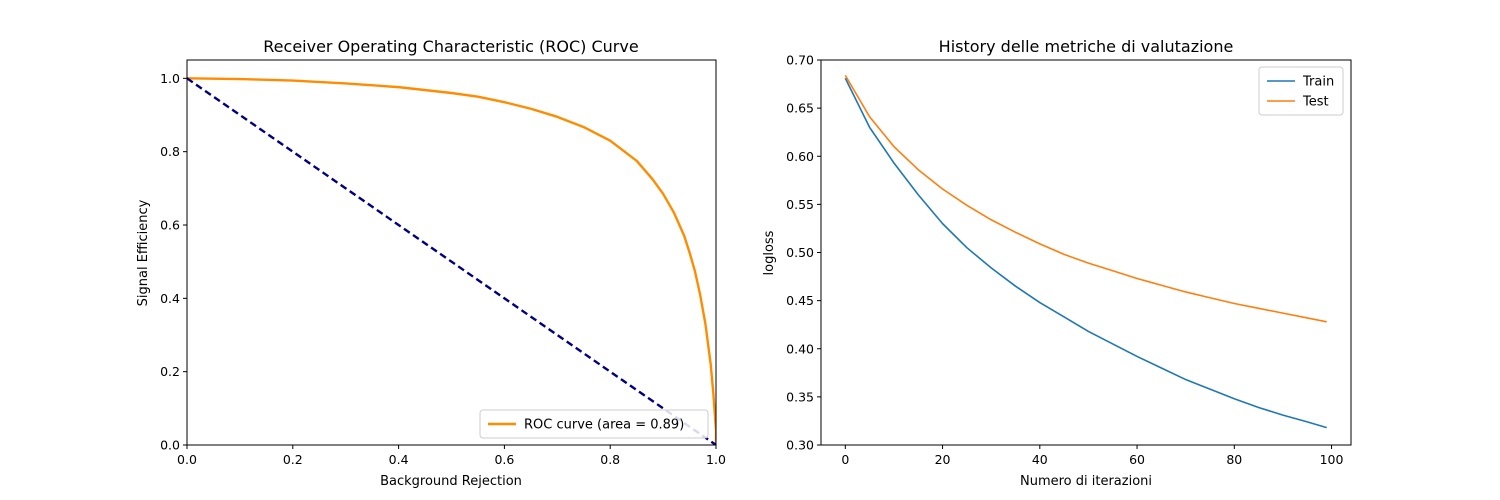 The image size is (1500, 500). What do you see at coordinates (1040, 459) in the screenshot?
I see `history-x-tick-label: 40` at bounding box center [1040, 459].